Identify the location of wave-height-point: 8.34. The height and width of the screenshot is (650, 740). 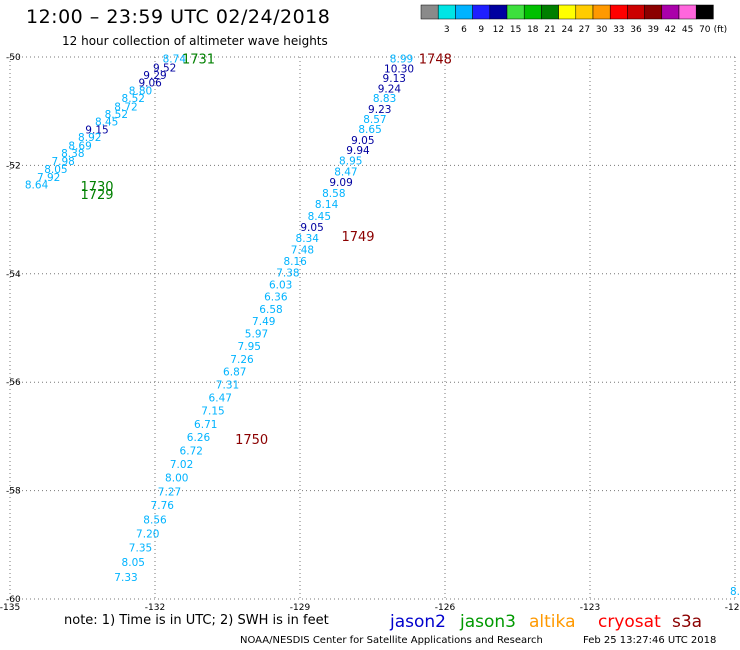
(308, 239).